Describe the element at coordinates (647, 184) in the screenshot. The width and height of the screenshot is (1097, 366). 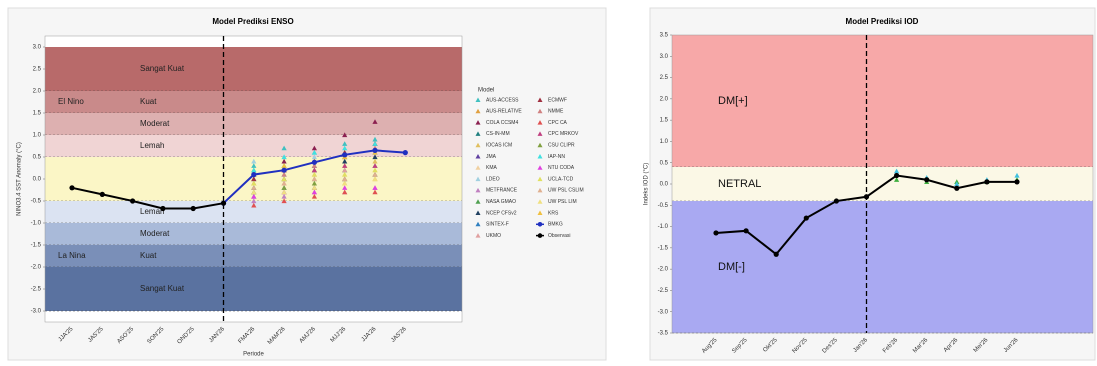
I see `y-axis-label: Indeks IOD (°C)` at that location.